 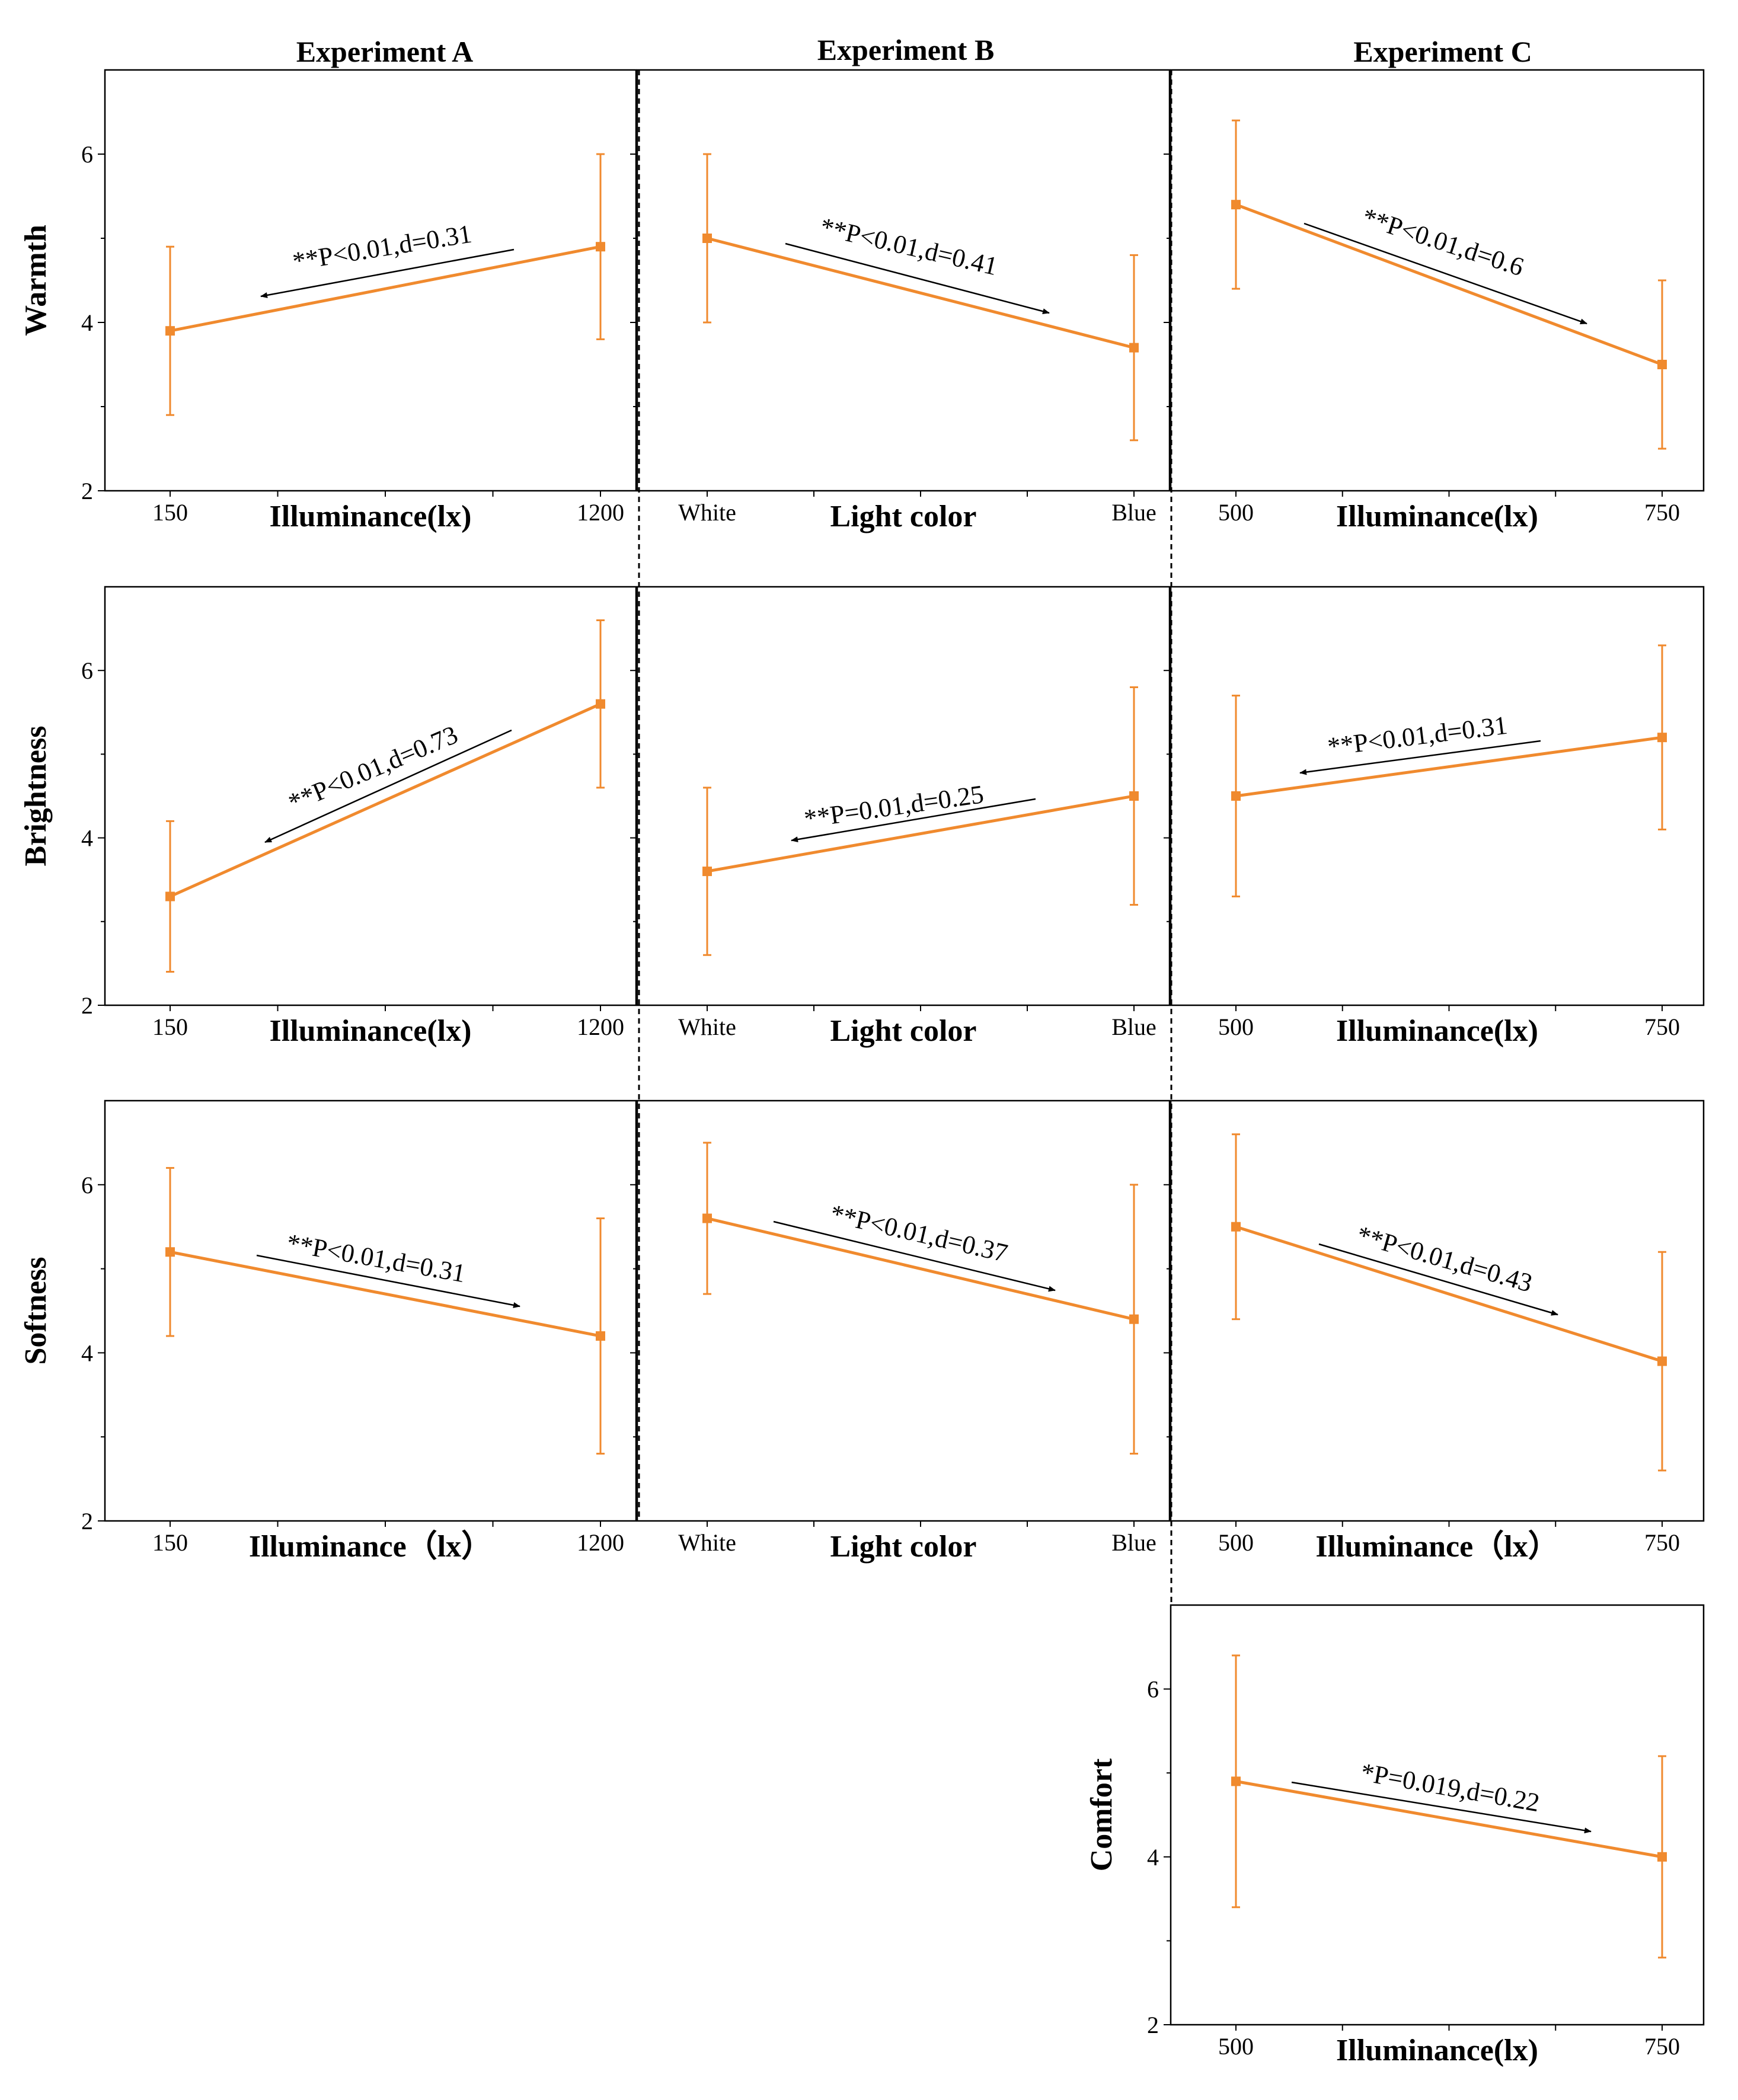 I want to click on significance-annotation: **P<0.01,d=0.43, so click(x=1445, y=1258).